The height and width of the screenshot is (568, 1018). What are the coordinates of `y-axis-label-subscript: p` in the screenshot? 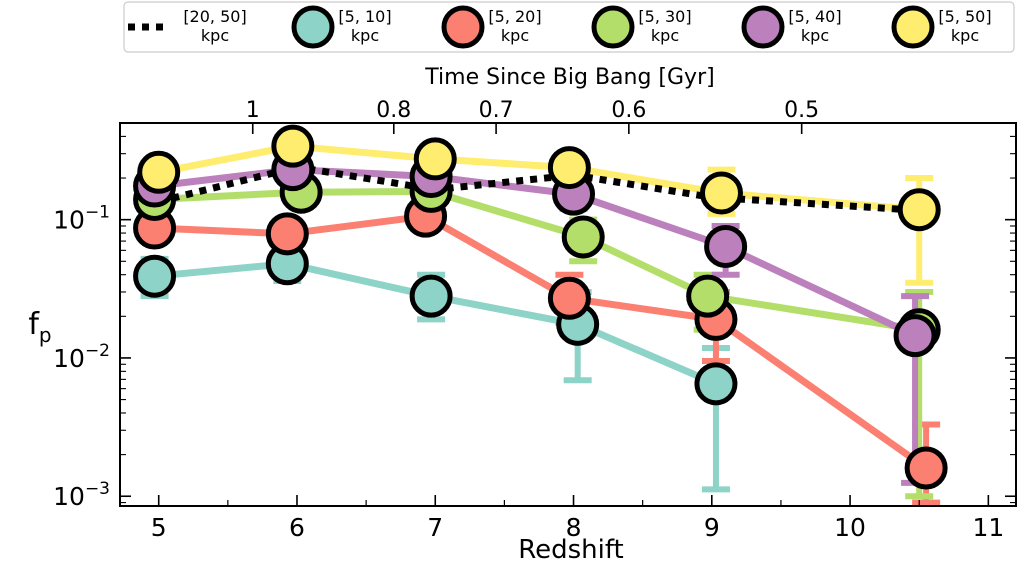 It's located at (45, 335).